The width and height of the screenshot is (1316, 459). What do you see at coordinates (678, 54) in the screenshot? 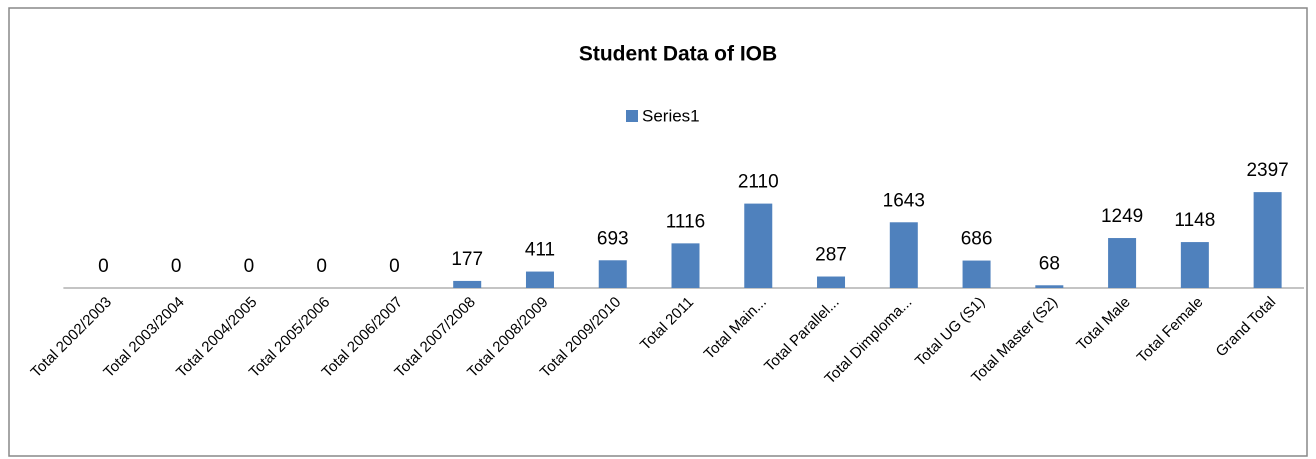
I see `chart-title: Student Data of IOB` at bounding box center [678, 54].